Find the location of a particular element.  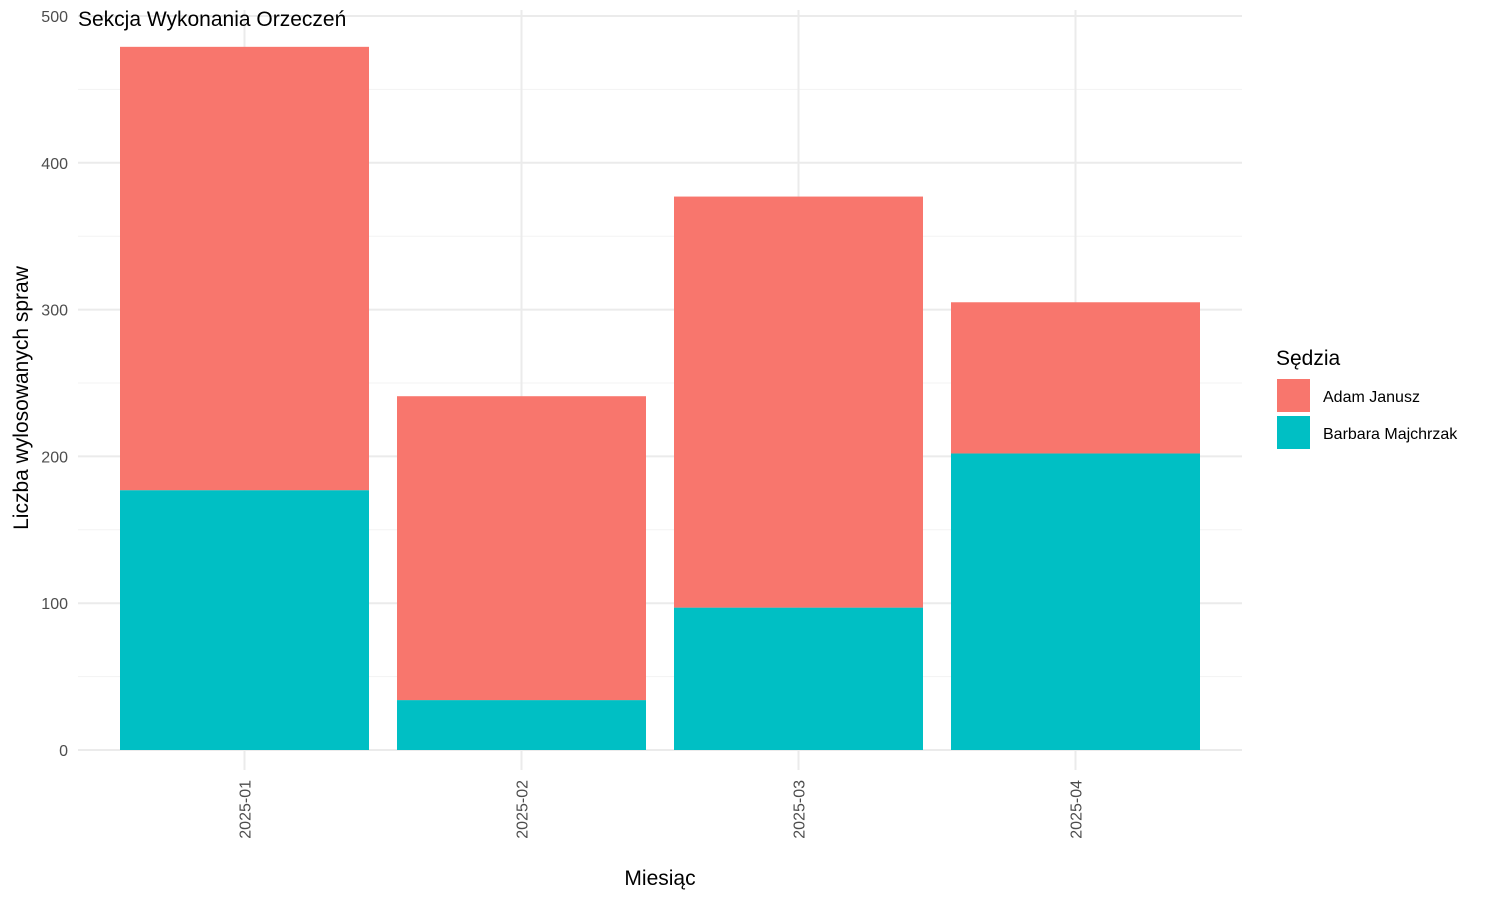

y-tick-label: 200 is located at coordinates (54, 457).